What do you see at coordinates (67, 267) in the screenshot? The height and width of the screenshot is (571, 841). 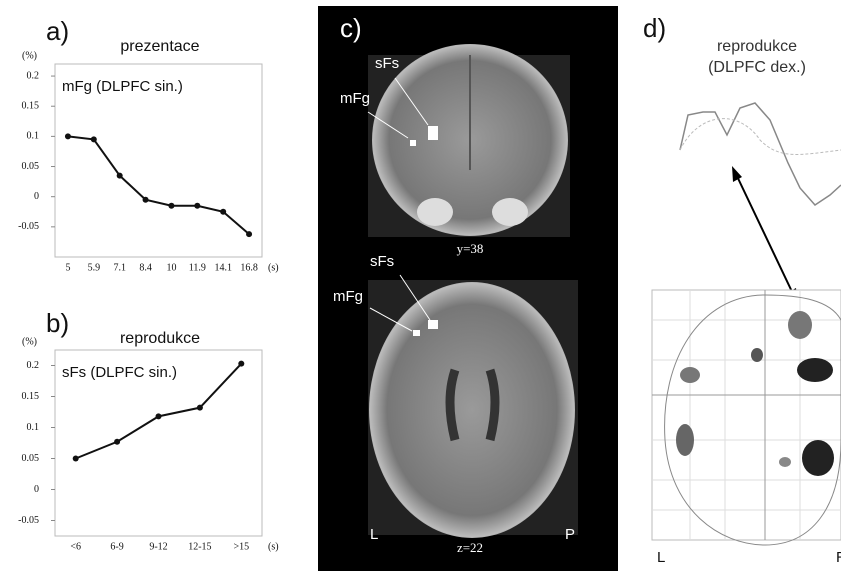 I see `x-tick-label: 5` at bounding box center [67, 267].